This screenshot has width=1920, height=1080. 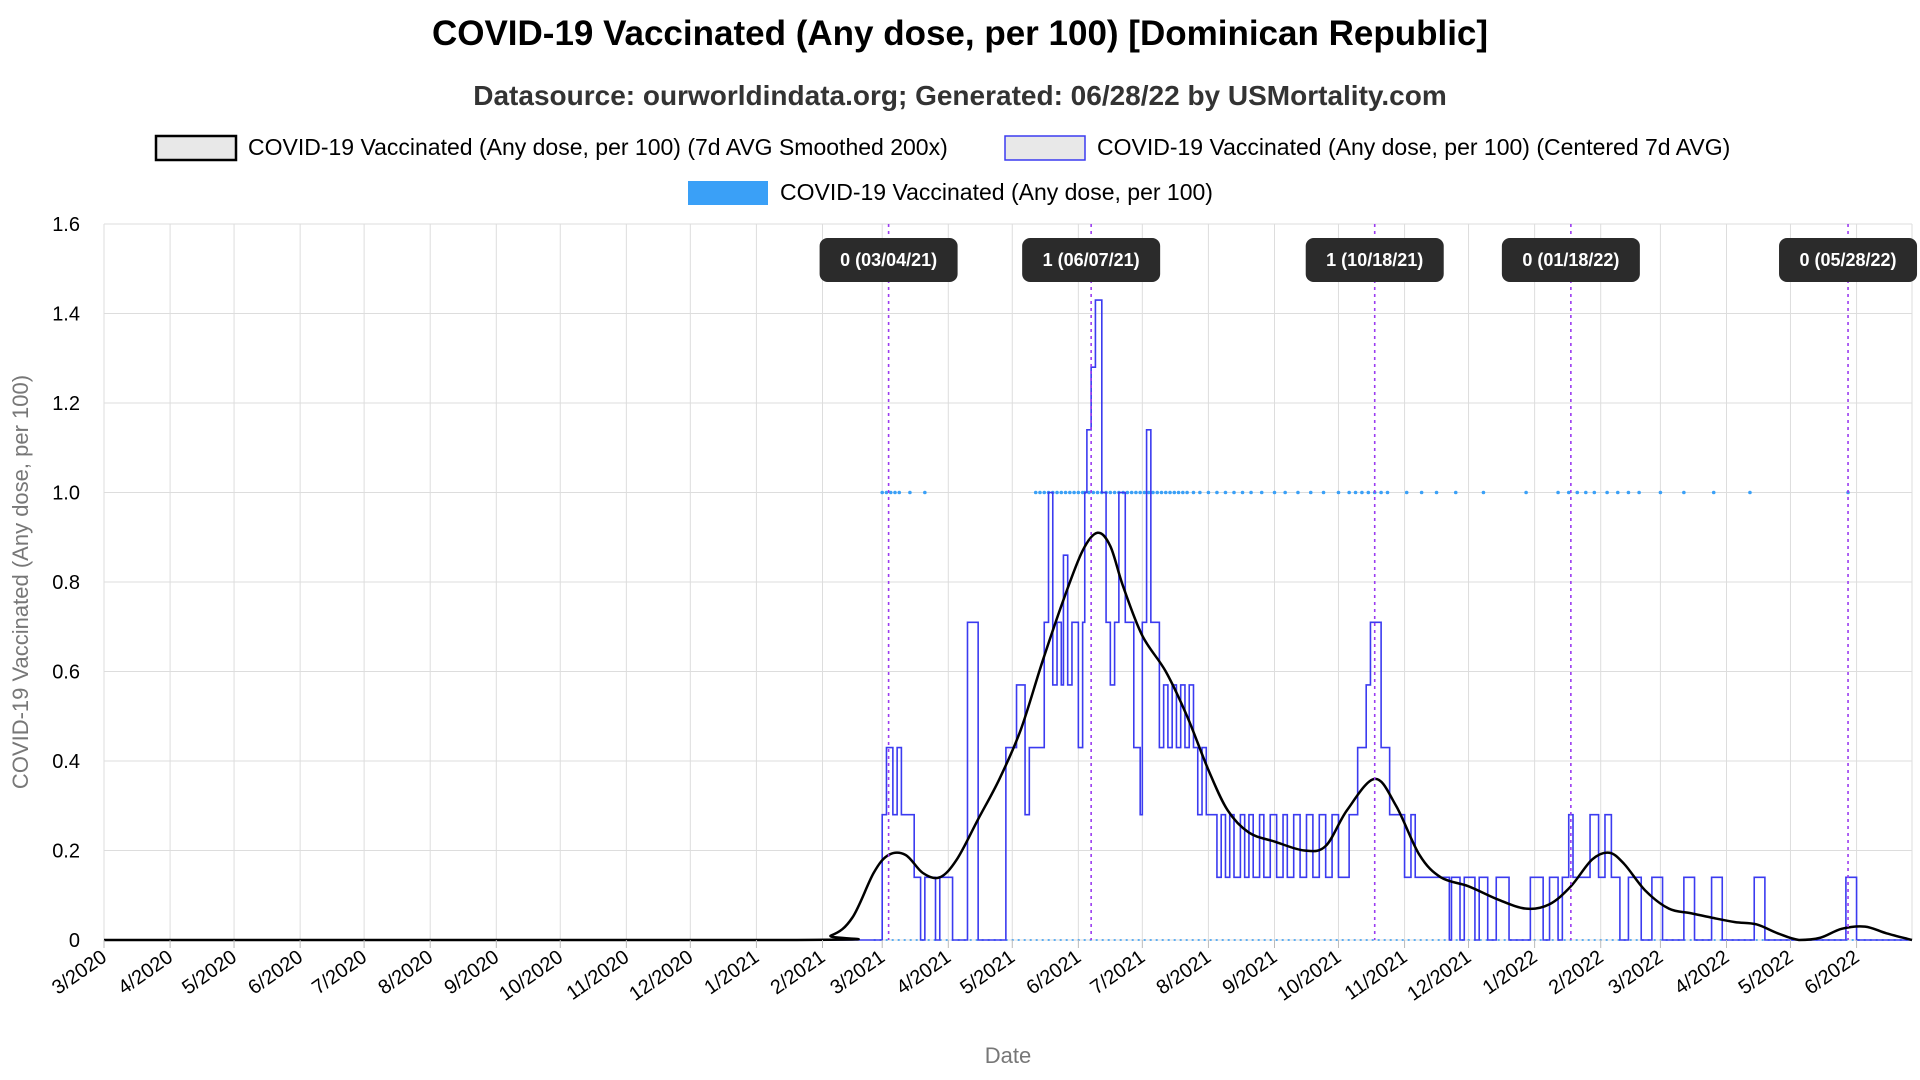 I want to click on annotation-label: 1 (06/07/21), so click(x=1091, y=260).